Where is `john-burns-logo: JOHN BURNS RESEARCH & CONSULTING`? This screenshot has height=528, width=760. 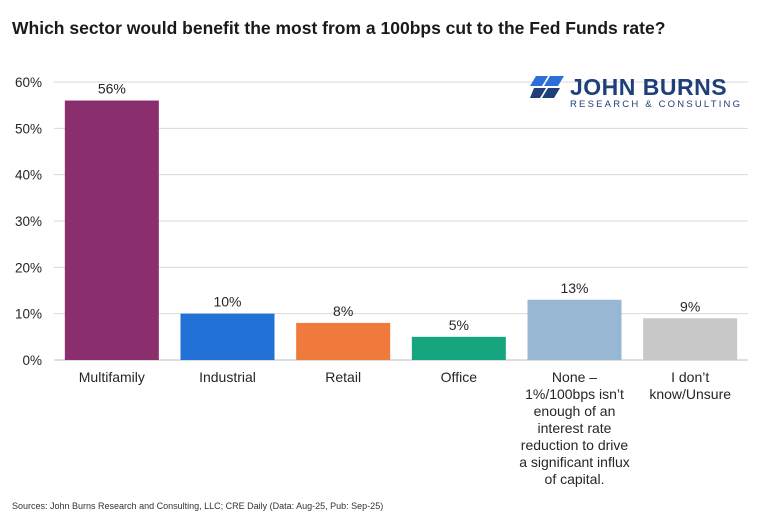 john-burns-logo: JOHN BURNS RESEARCH & CONSULTING is located at coordinates (635, 94).